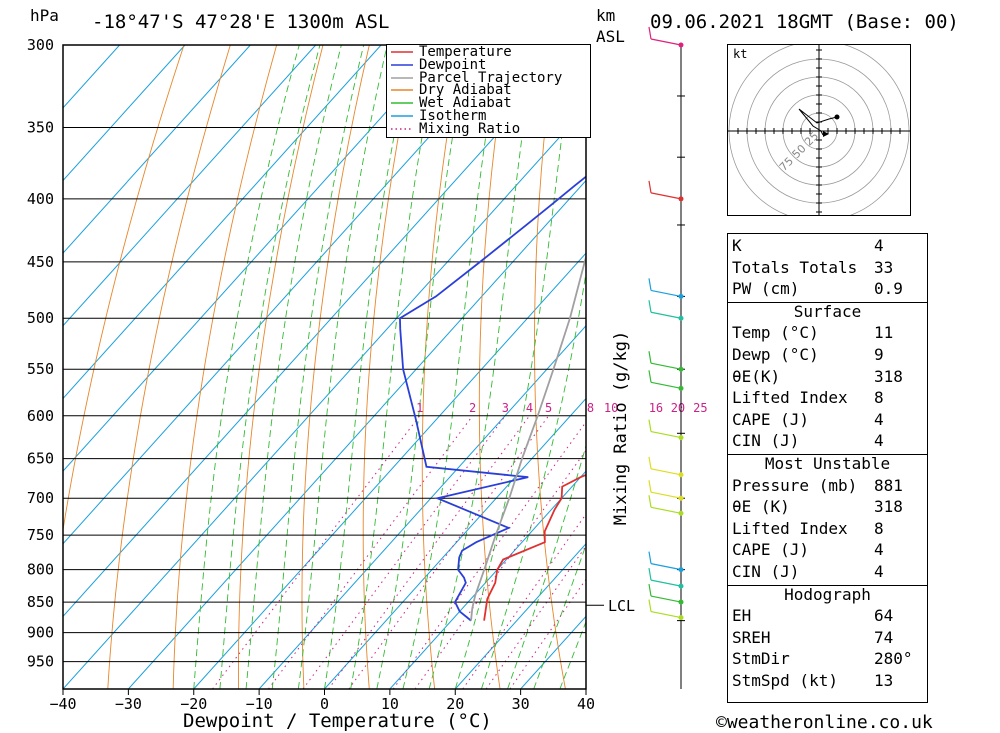 This screenshot has width=1000, height=733. I want to click on index-value: 318, so click(888, 507).